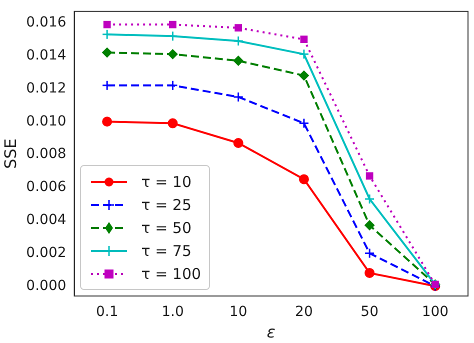 The height and width of the screenshot is (343, 474). What do you see at coordinates (171, 273) in the screenshot?
I see `legend-label: τ = 100` at bounding box center [171, 273].